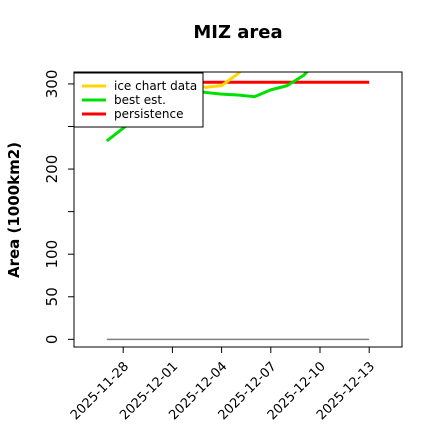  What do you see at coordinates (148, 114) in the screenshot?
I see `legend-label: persistence` at bounding box center [148, 114].